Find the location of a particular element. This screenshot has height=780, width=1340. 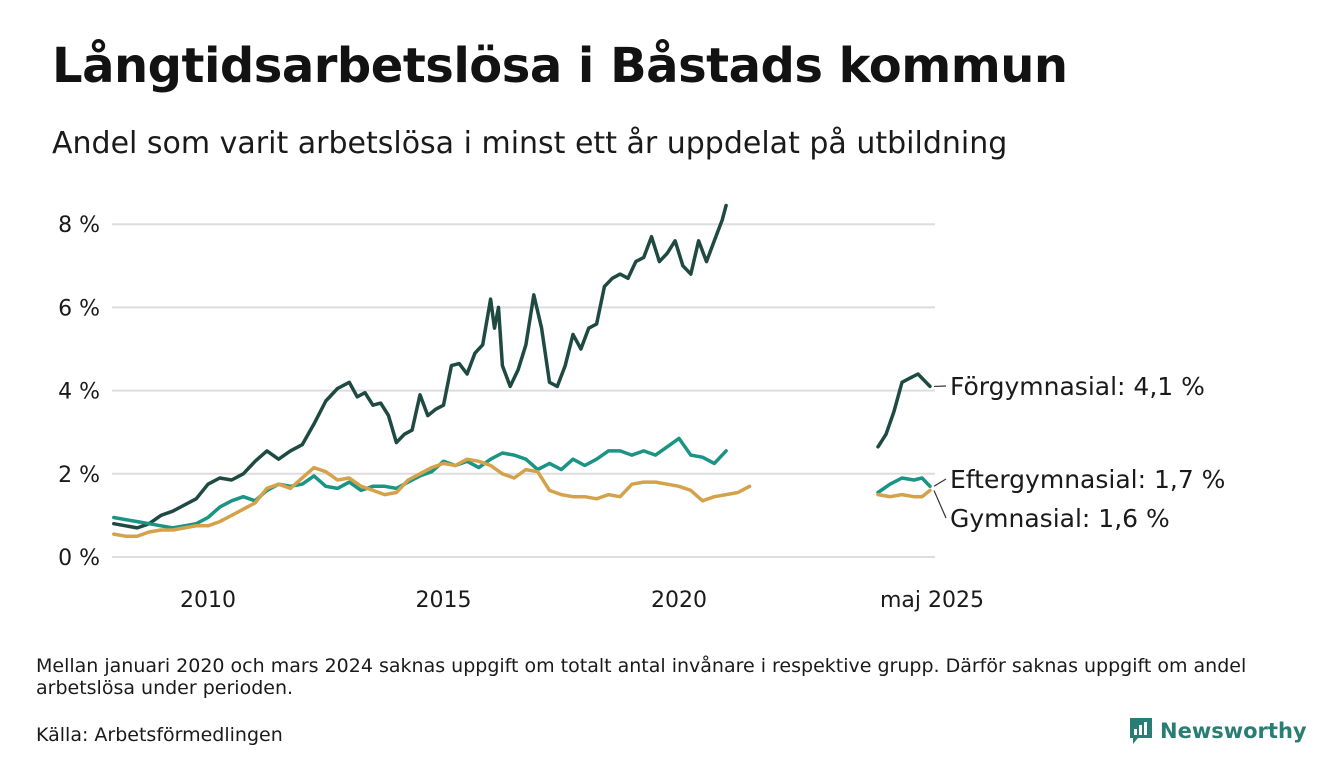

y-tick-label: 0 % is located at coordinates (79, 558).